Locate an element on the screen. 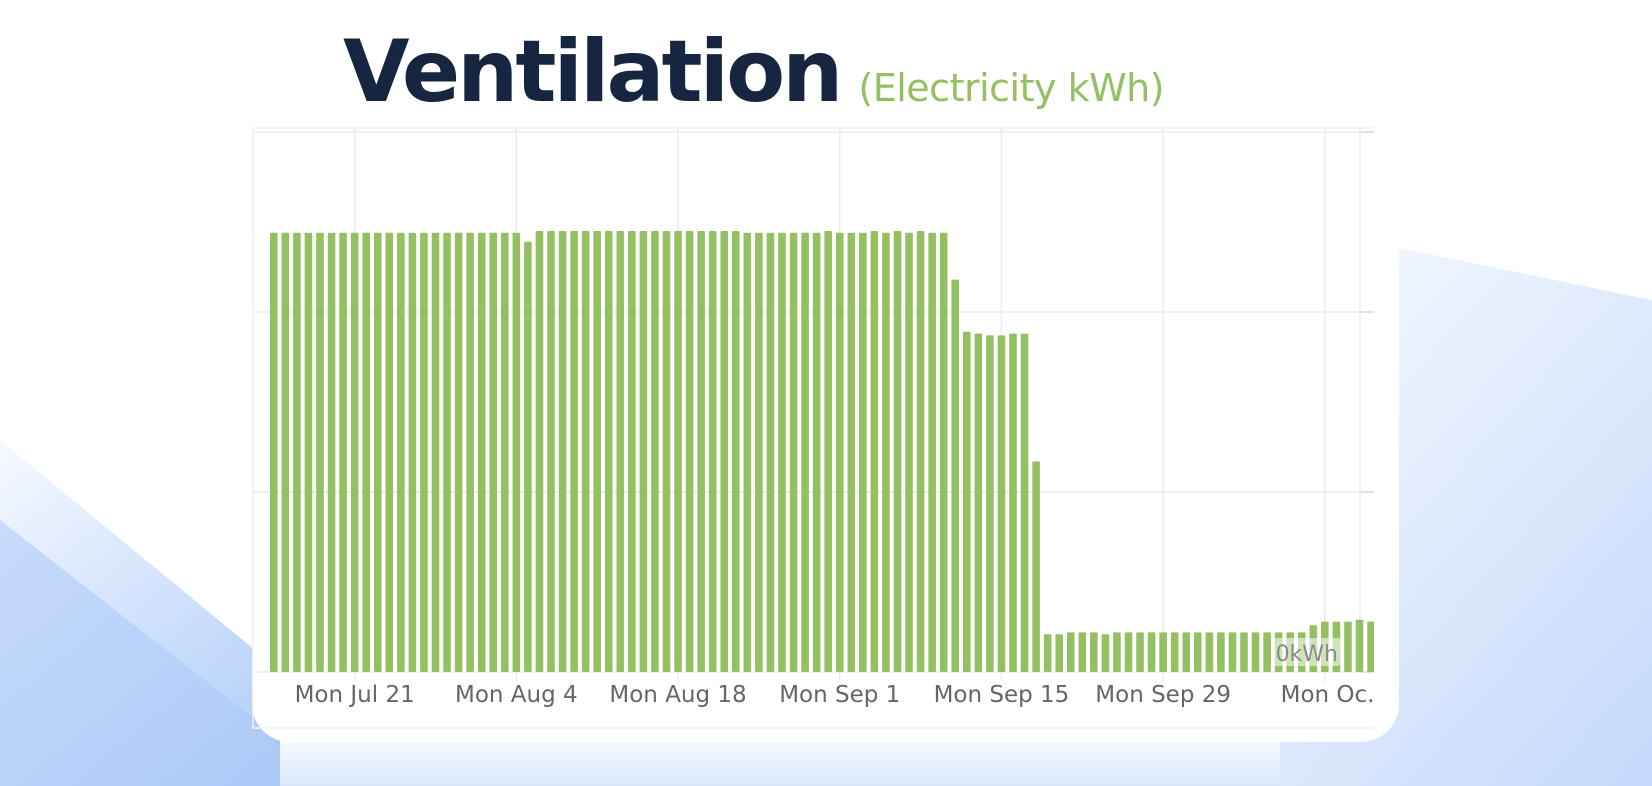  x-tick-label: Mon Sep 29 is located at coordinates (1163, 695).